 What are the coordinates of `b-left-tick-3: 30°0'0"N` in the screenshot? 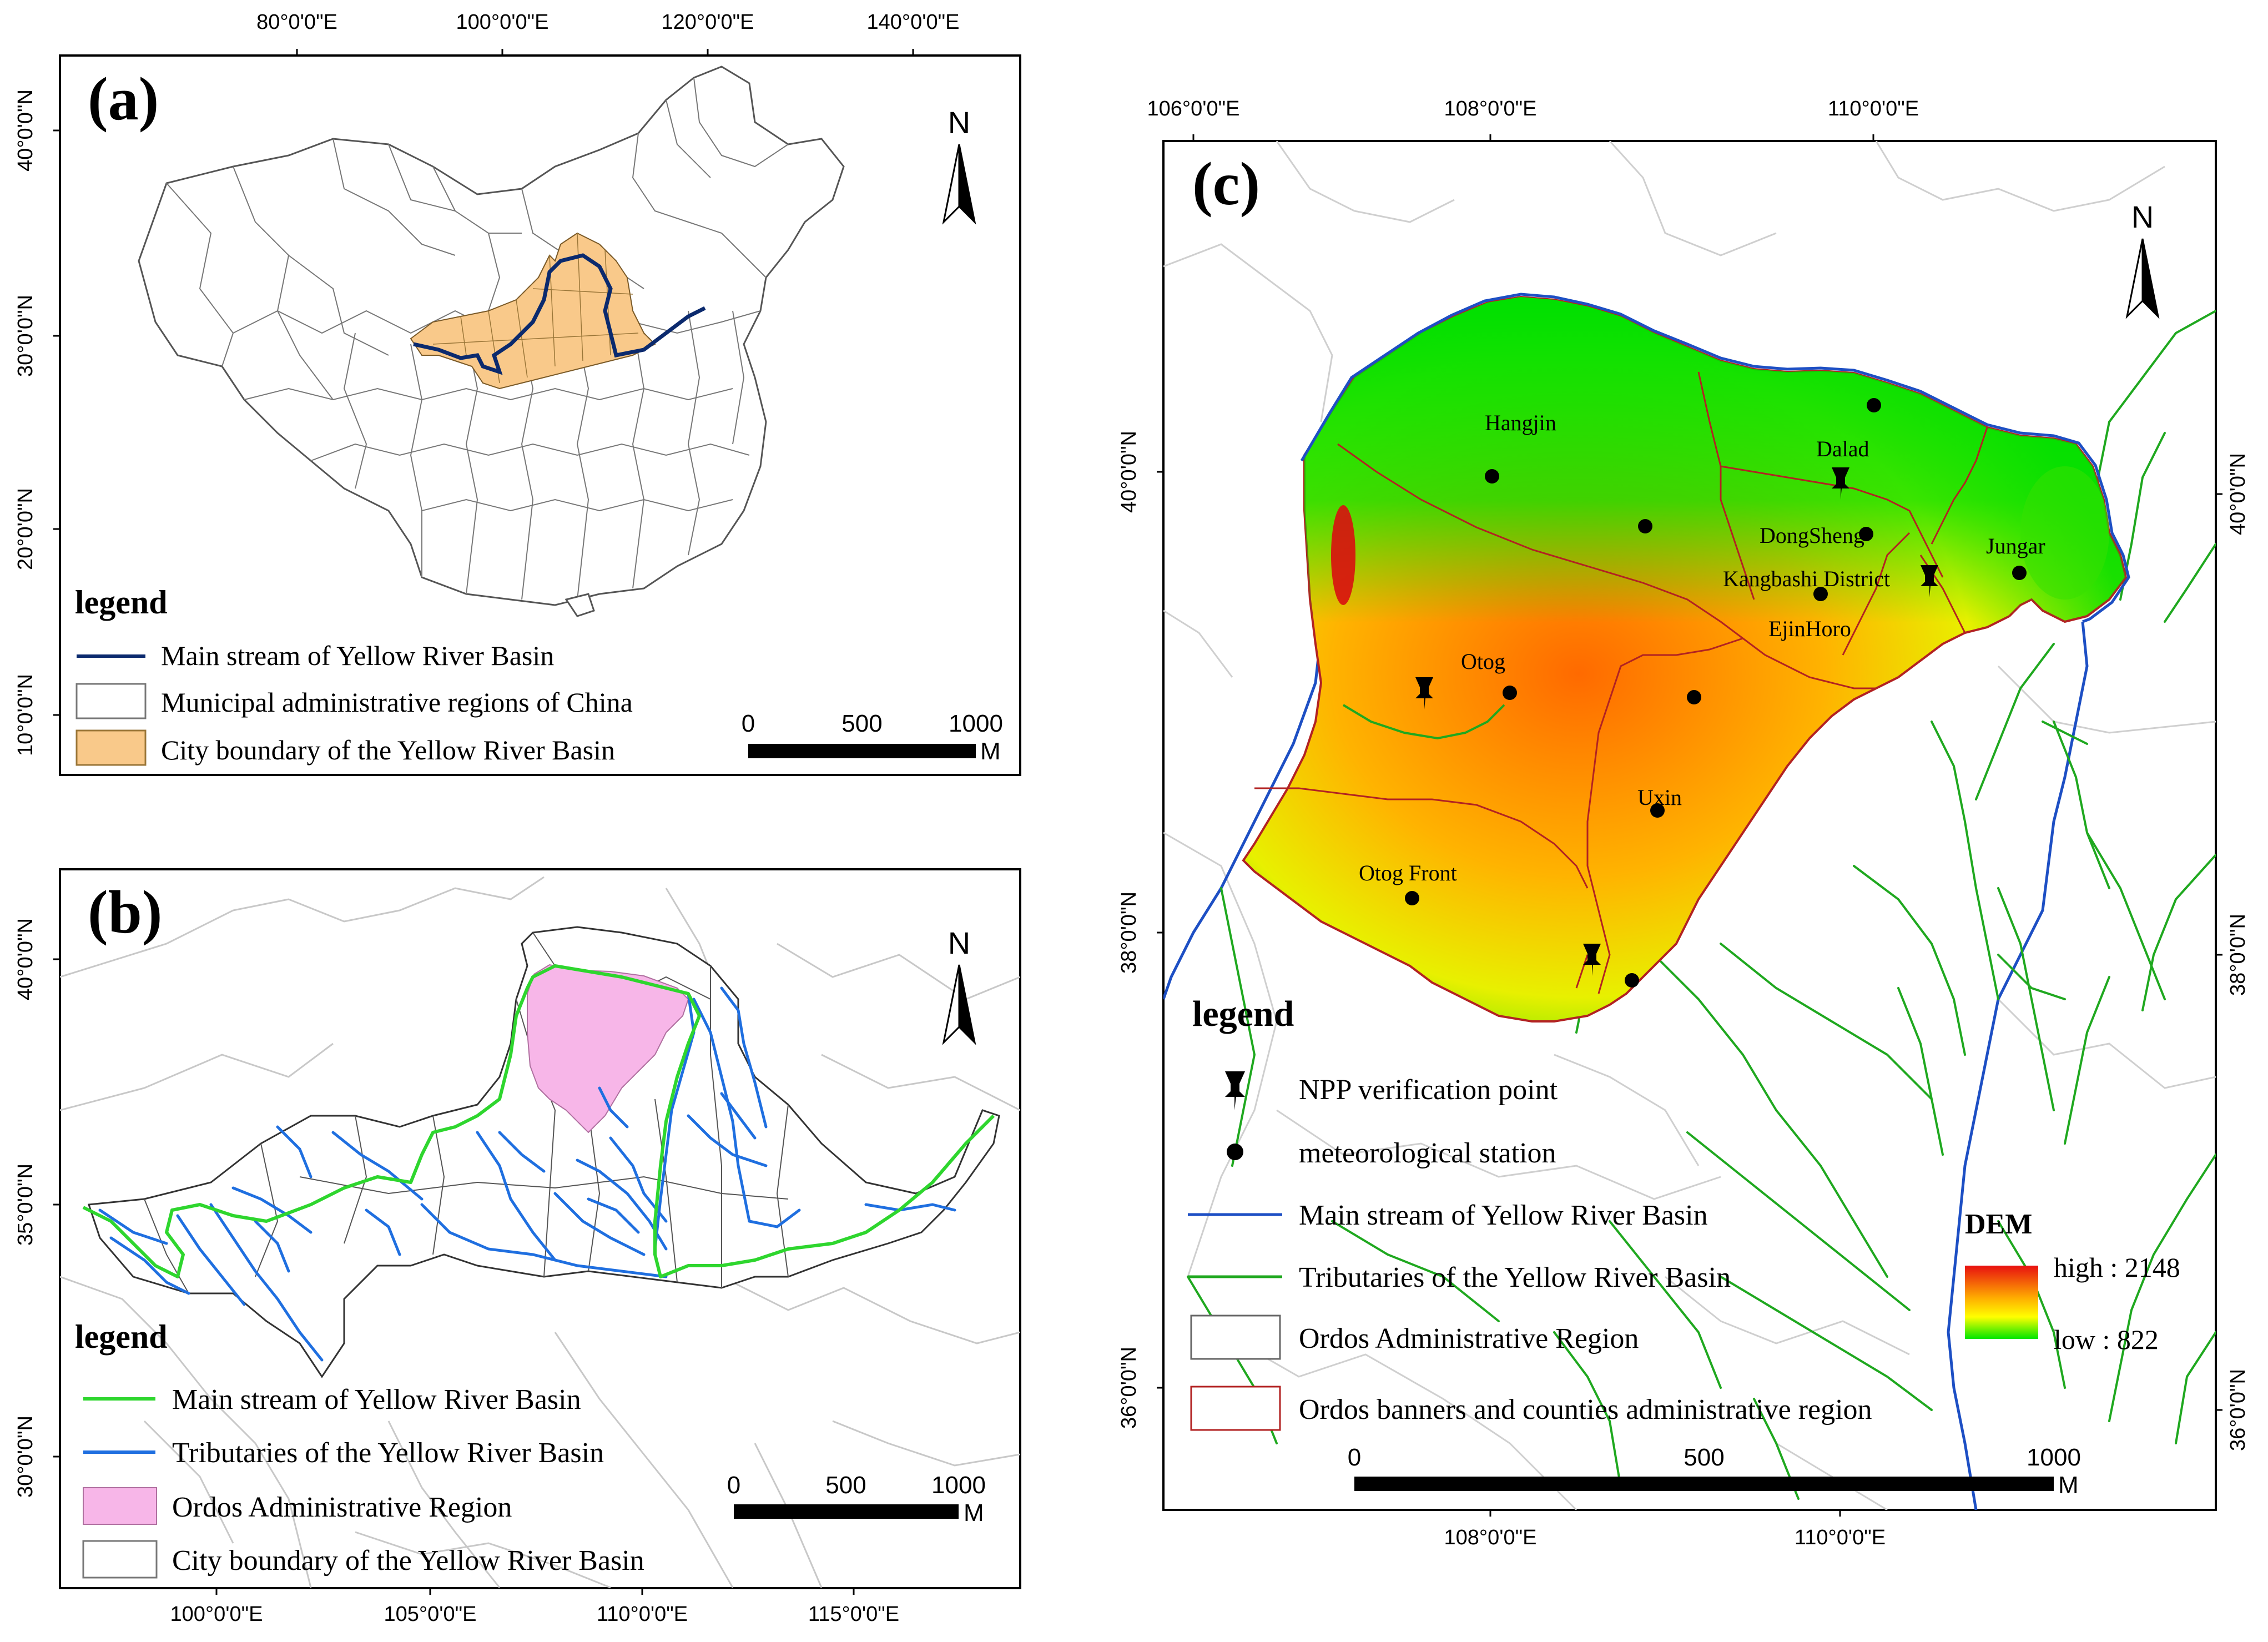 It's located at (25, 1457).